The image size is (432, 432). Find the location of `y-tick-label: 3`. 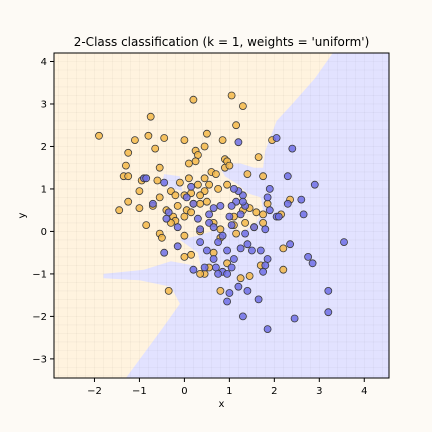

y-tick-label: 3 is located at coordinates (44, 104).